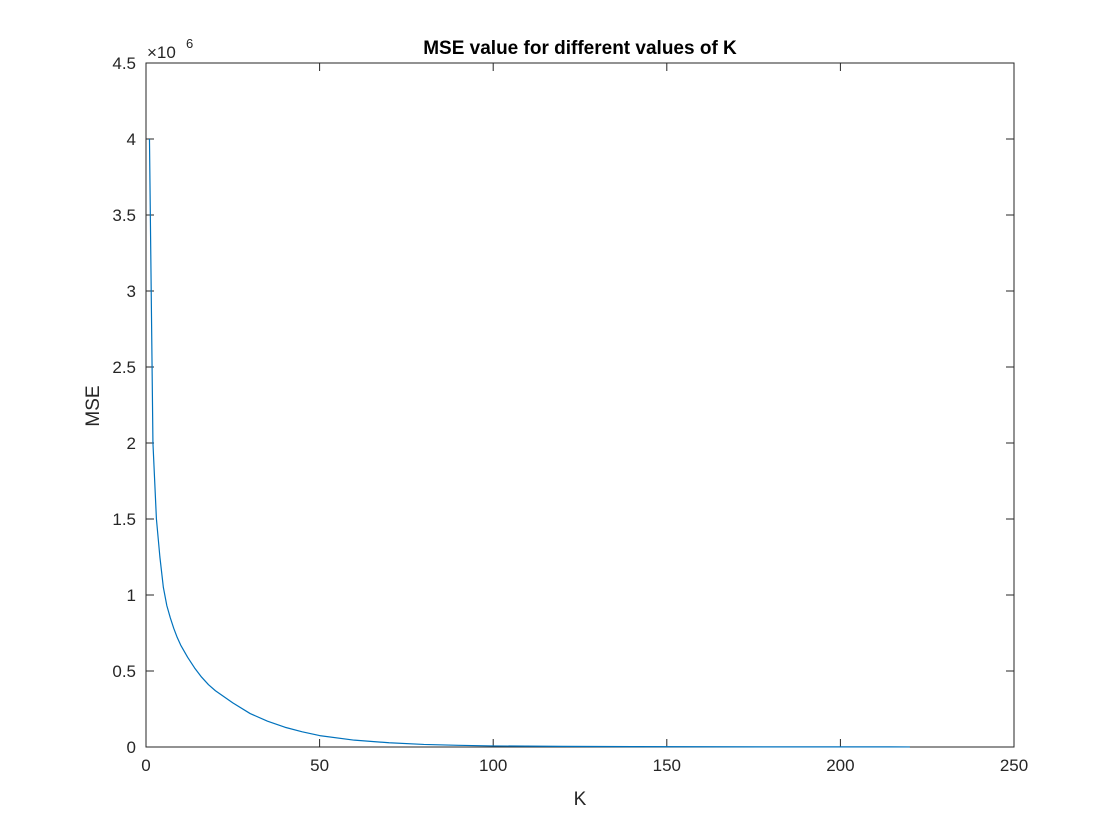 The width and height of the screenshot is (1120, 840). Describe the element at coordinates (189, 43) in the screenshot. I see `y-exponent-power: 6` at that location.